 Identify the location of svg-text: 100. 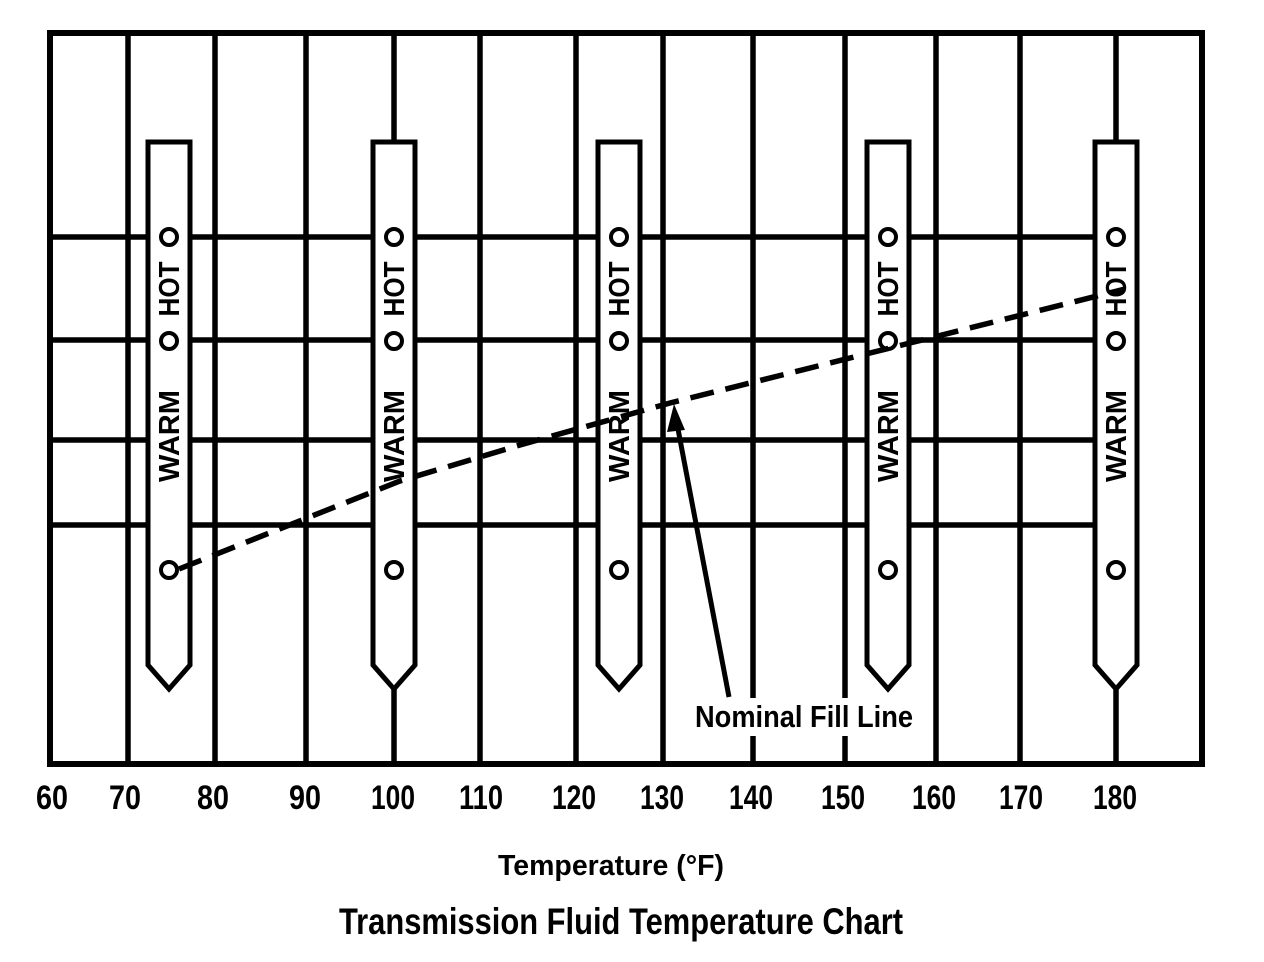
(393, 798).